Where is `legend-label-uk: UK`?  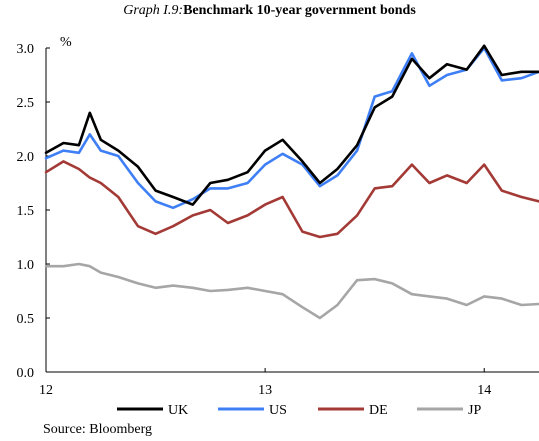 legend-label-uk: UK is located at coordinates (178, 410).